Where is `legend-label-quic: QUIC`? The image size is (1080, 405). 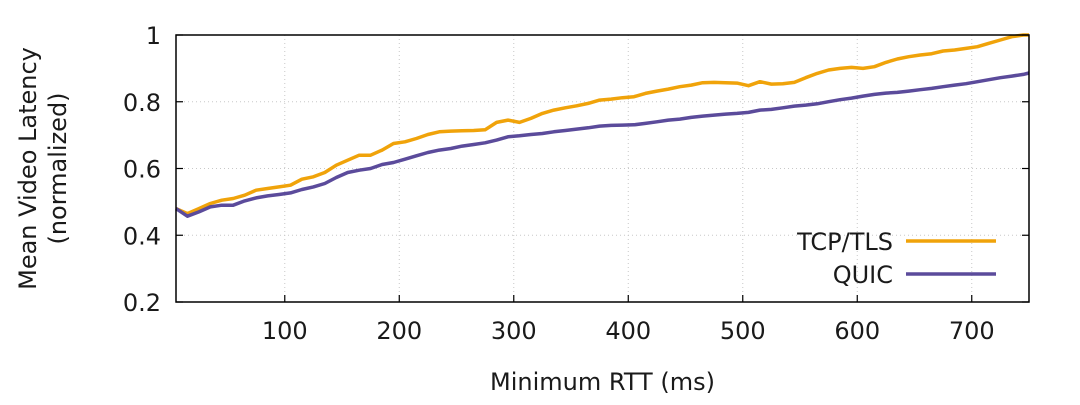 legend-label-quic: QUIC is located at coordinates (863, 275).